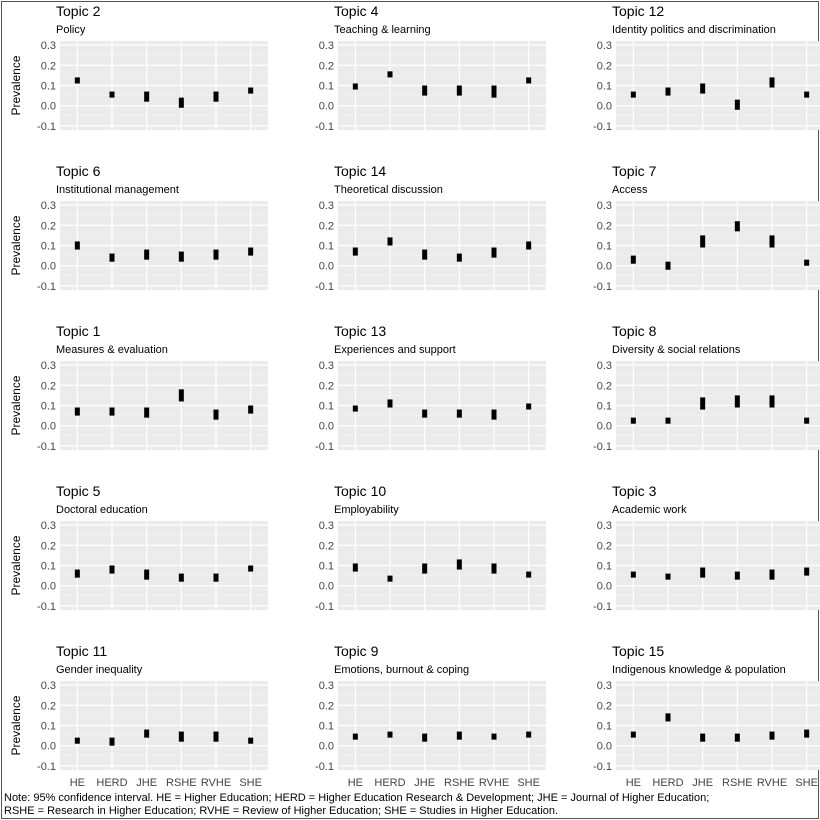 The height and width of the screenshot is (820, 820). Describe the element at coordinates (366, 510) in the screenshot. I see `panel-subtitle: Employability` at that location.